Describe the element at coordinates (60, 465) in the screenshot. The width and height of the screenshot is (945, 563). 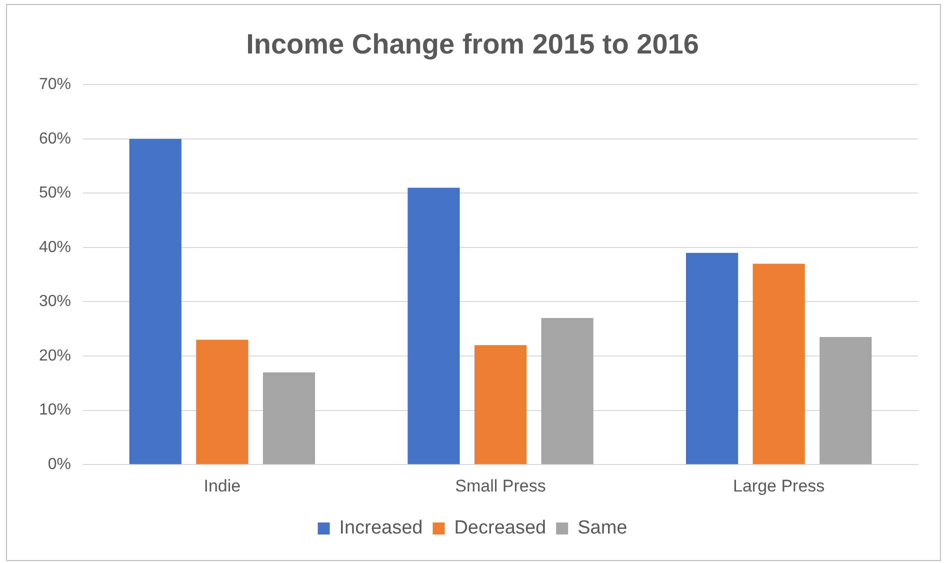
I see `y-tick-label: 0%` at that location.